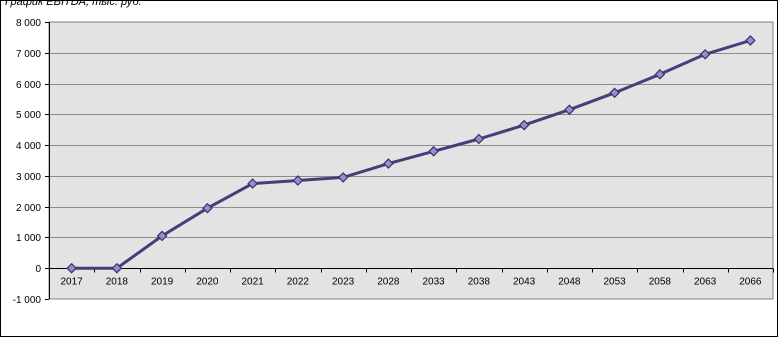 The width and height of the screenshot is (778, 337). I want to click on x-tick-label: 2028, so click(388, 282).